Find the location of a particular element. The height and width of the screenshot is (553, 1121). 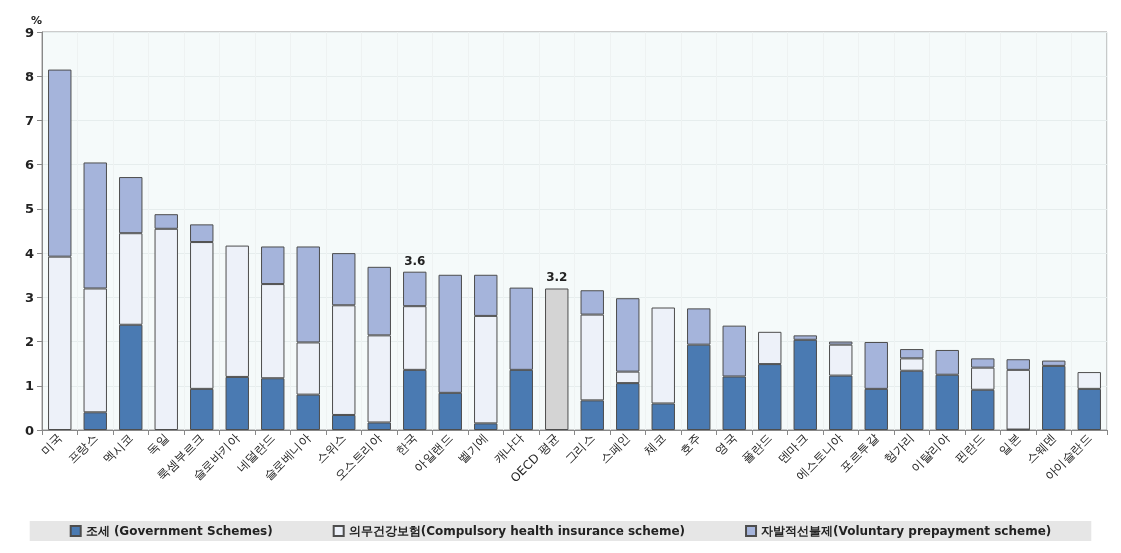

x-tick-label: 영국 is located at coordinates (726, 444).